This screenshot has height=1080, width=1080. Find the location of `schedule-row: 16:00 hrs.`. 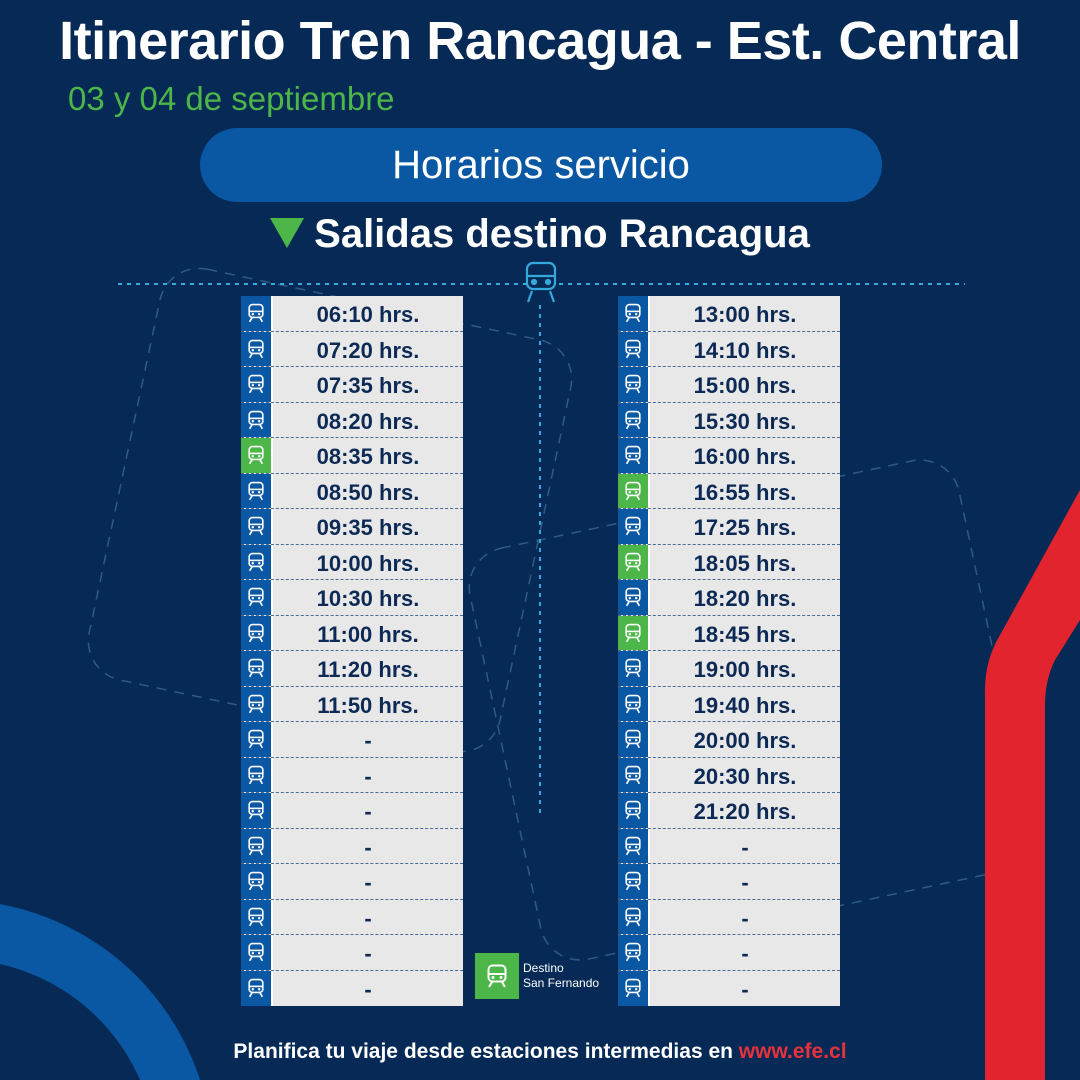

schedule-row: 16:00 hrs. is located at coordinates (729, 456).